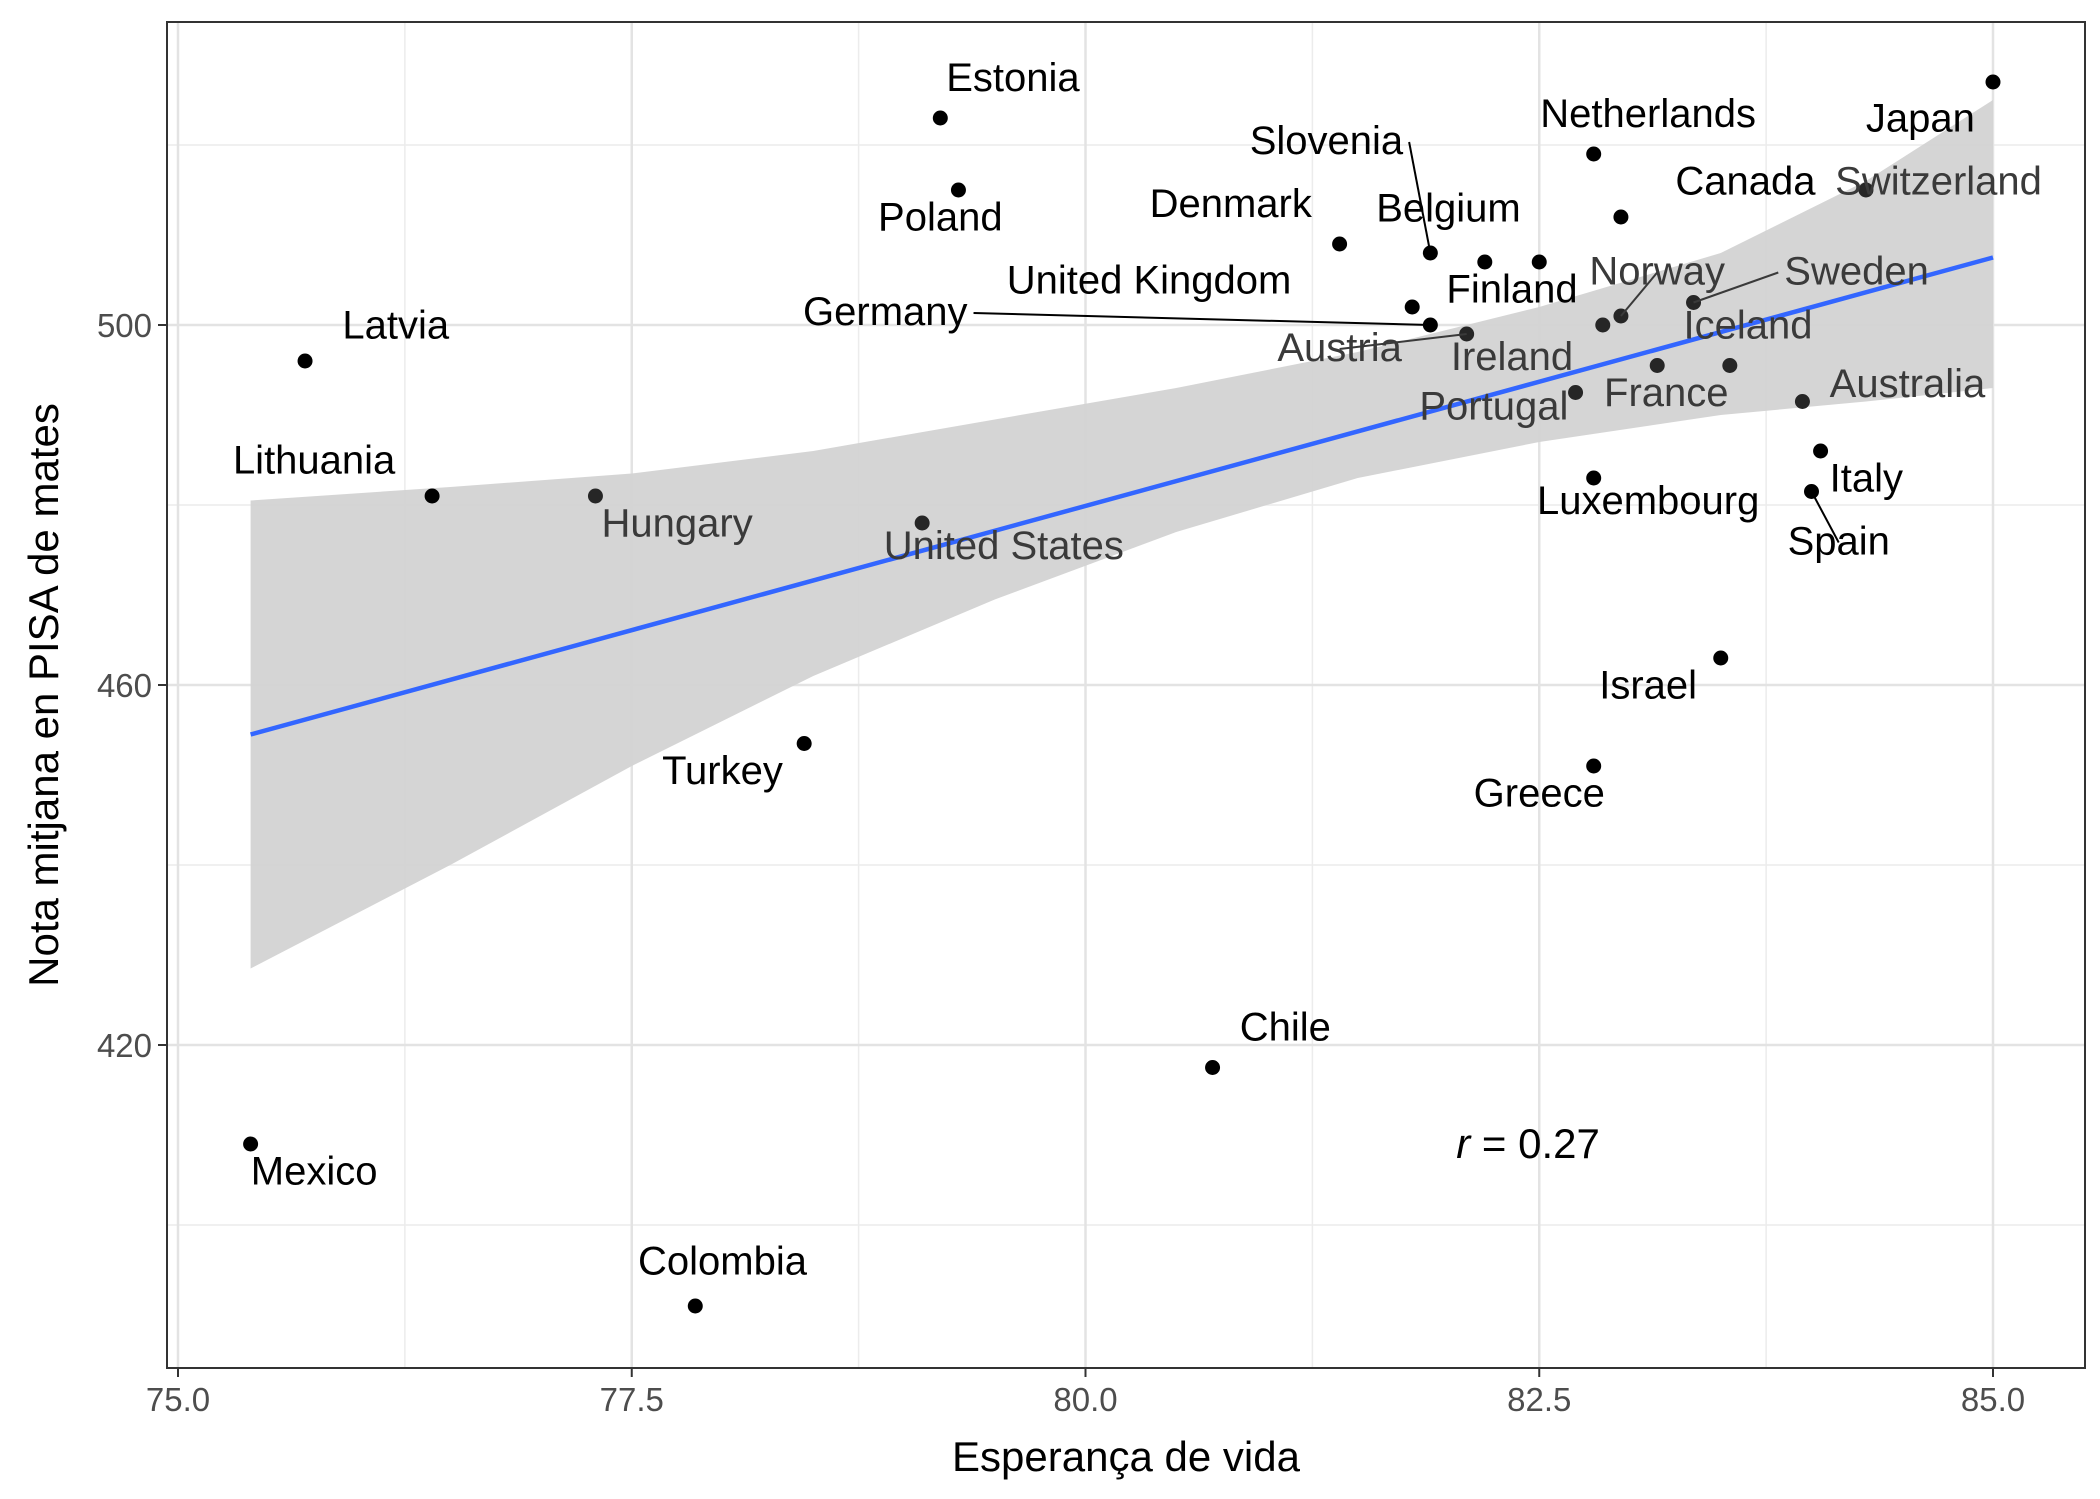 This screenshot has width=2100, height=1499. What do you see at coordinates (1340, 244) in the screenshot?
I see `data-point-denmark` at bounding box center [1340, 244].